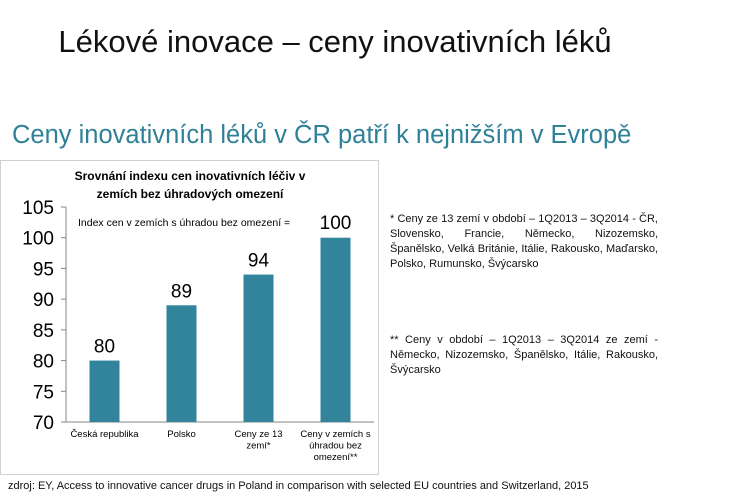  Describe the element at coordinates (190, 194) in the screenshot. I see `chart-title-line: zemích bez úhradových omezení` at that location.